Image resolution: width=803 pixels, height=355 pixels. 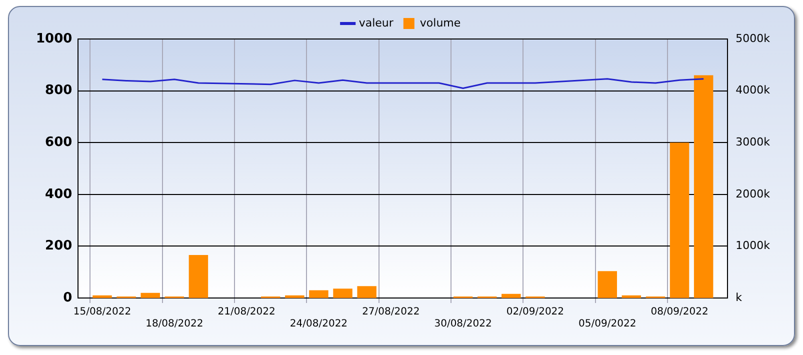 I want to click on legend-label: volume, so click(x=440, y=23).